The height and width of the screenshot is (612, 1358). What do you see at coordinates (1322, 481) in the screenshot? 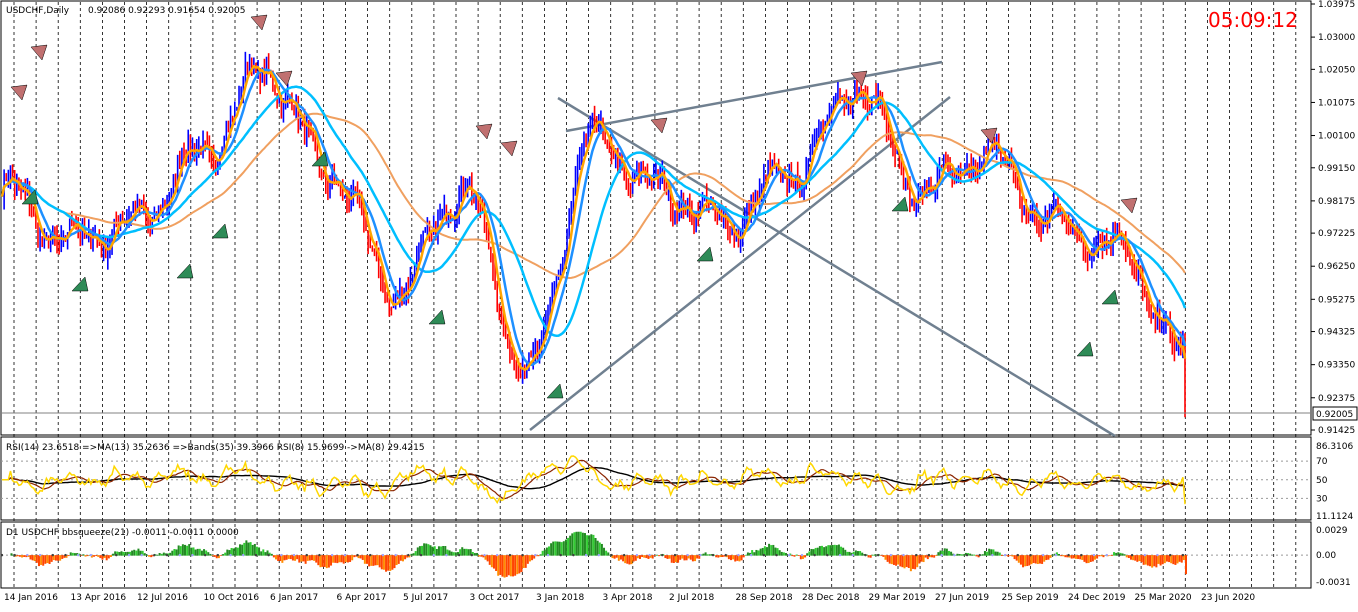
I see `rsi-tick-label: 50` at bounding box center [1322, 481].